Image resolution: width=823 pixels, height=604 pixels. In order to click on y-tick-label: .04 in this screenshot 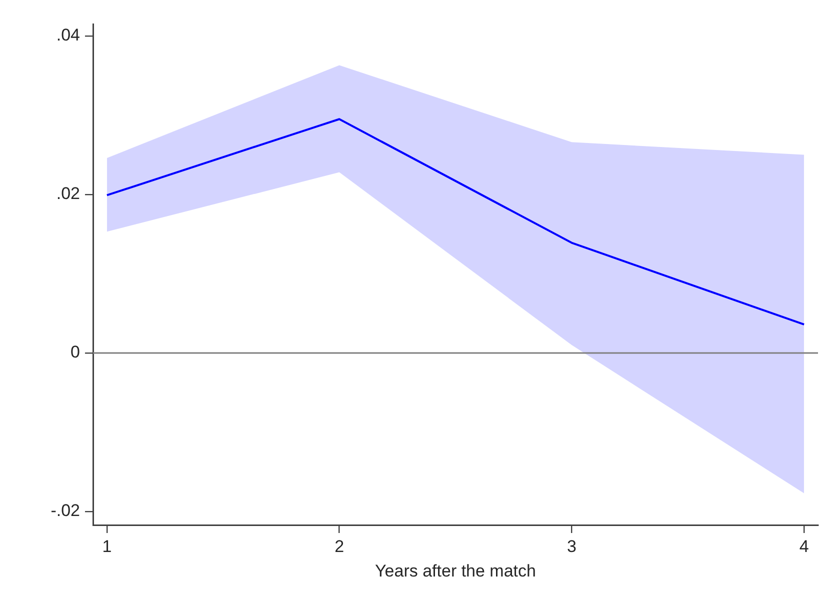, I will do `click(68, 35)`.